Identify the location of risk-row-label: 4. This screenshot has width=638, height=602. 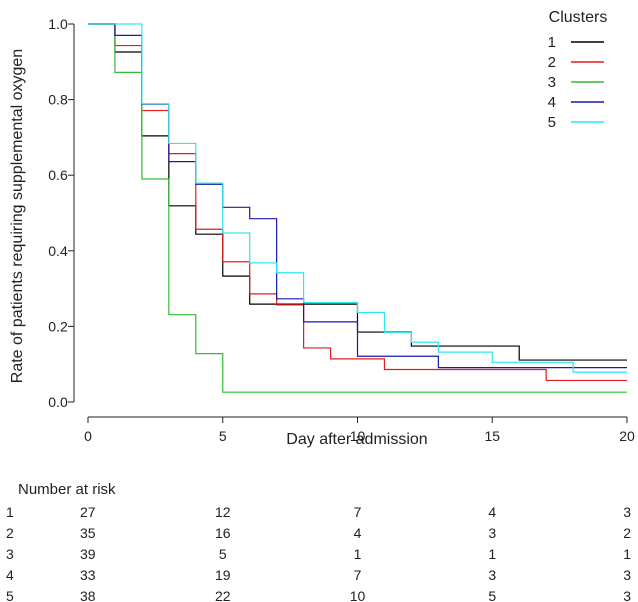
(10, 575).